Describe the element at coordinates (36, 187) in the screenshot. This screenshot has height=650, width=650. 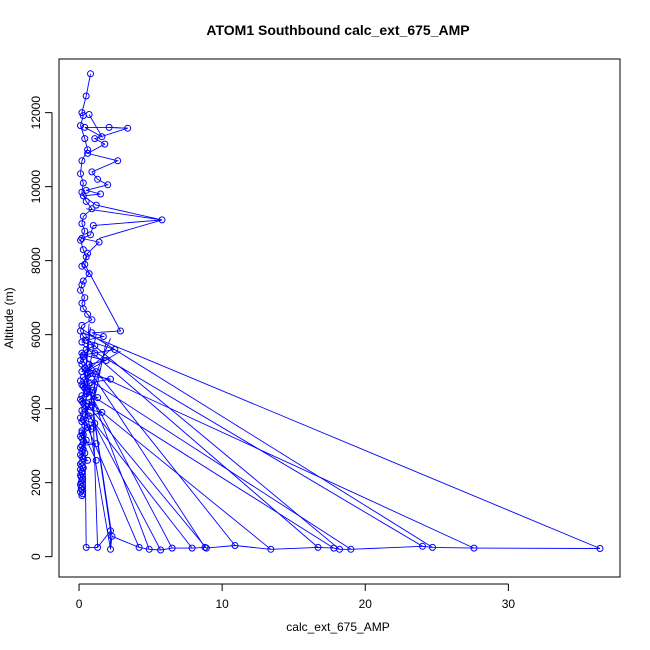
I see `y-tick-label: 10000` at that location.